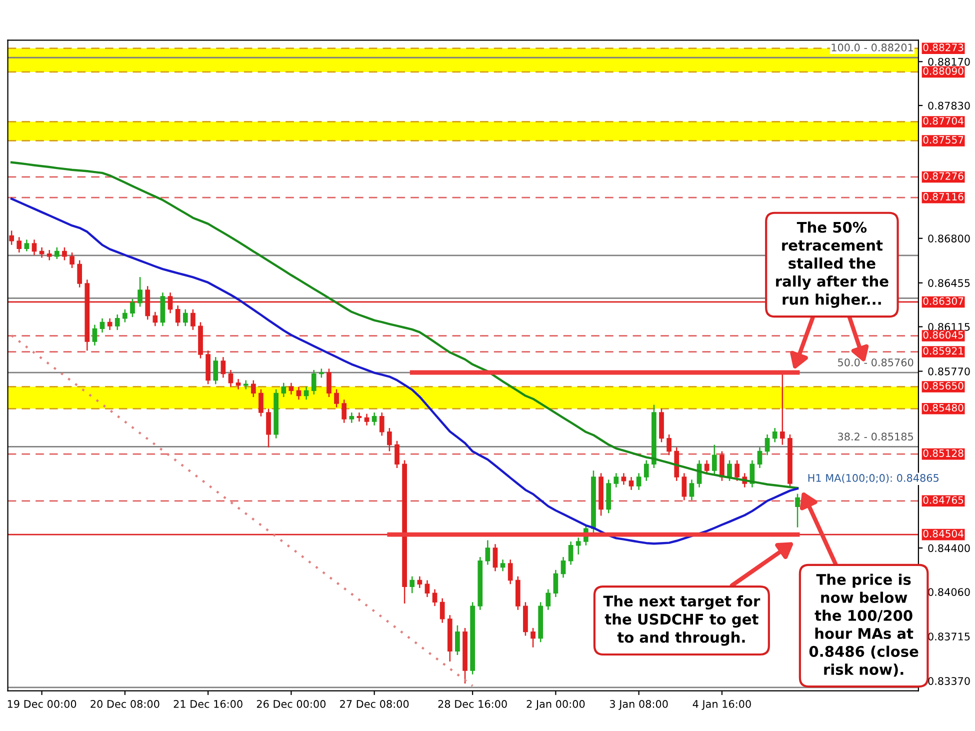 The width and height of the screenshot is (975, 731). Describe the element at coordinates (943, 196) in the screenshot. I see `ref-line-label: 0.87116` at that location.